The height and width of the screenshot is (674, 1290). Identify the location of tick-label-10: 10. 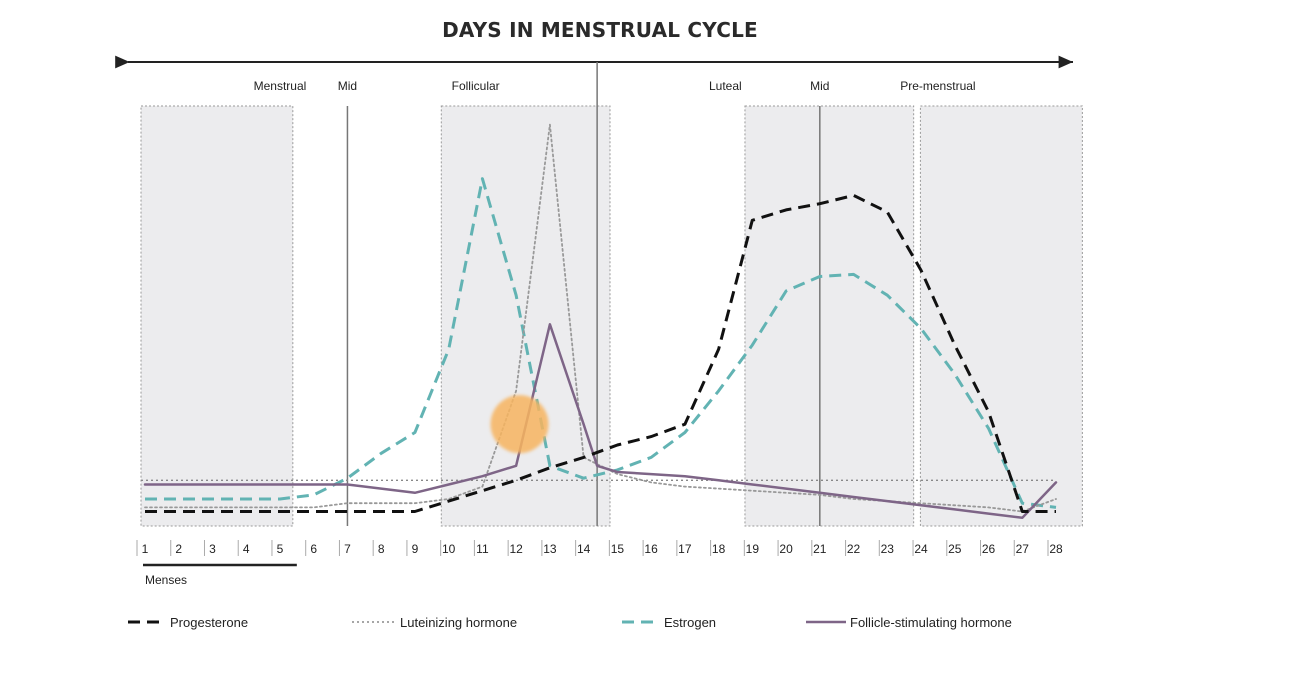
(449, 549).